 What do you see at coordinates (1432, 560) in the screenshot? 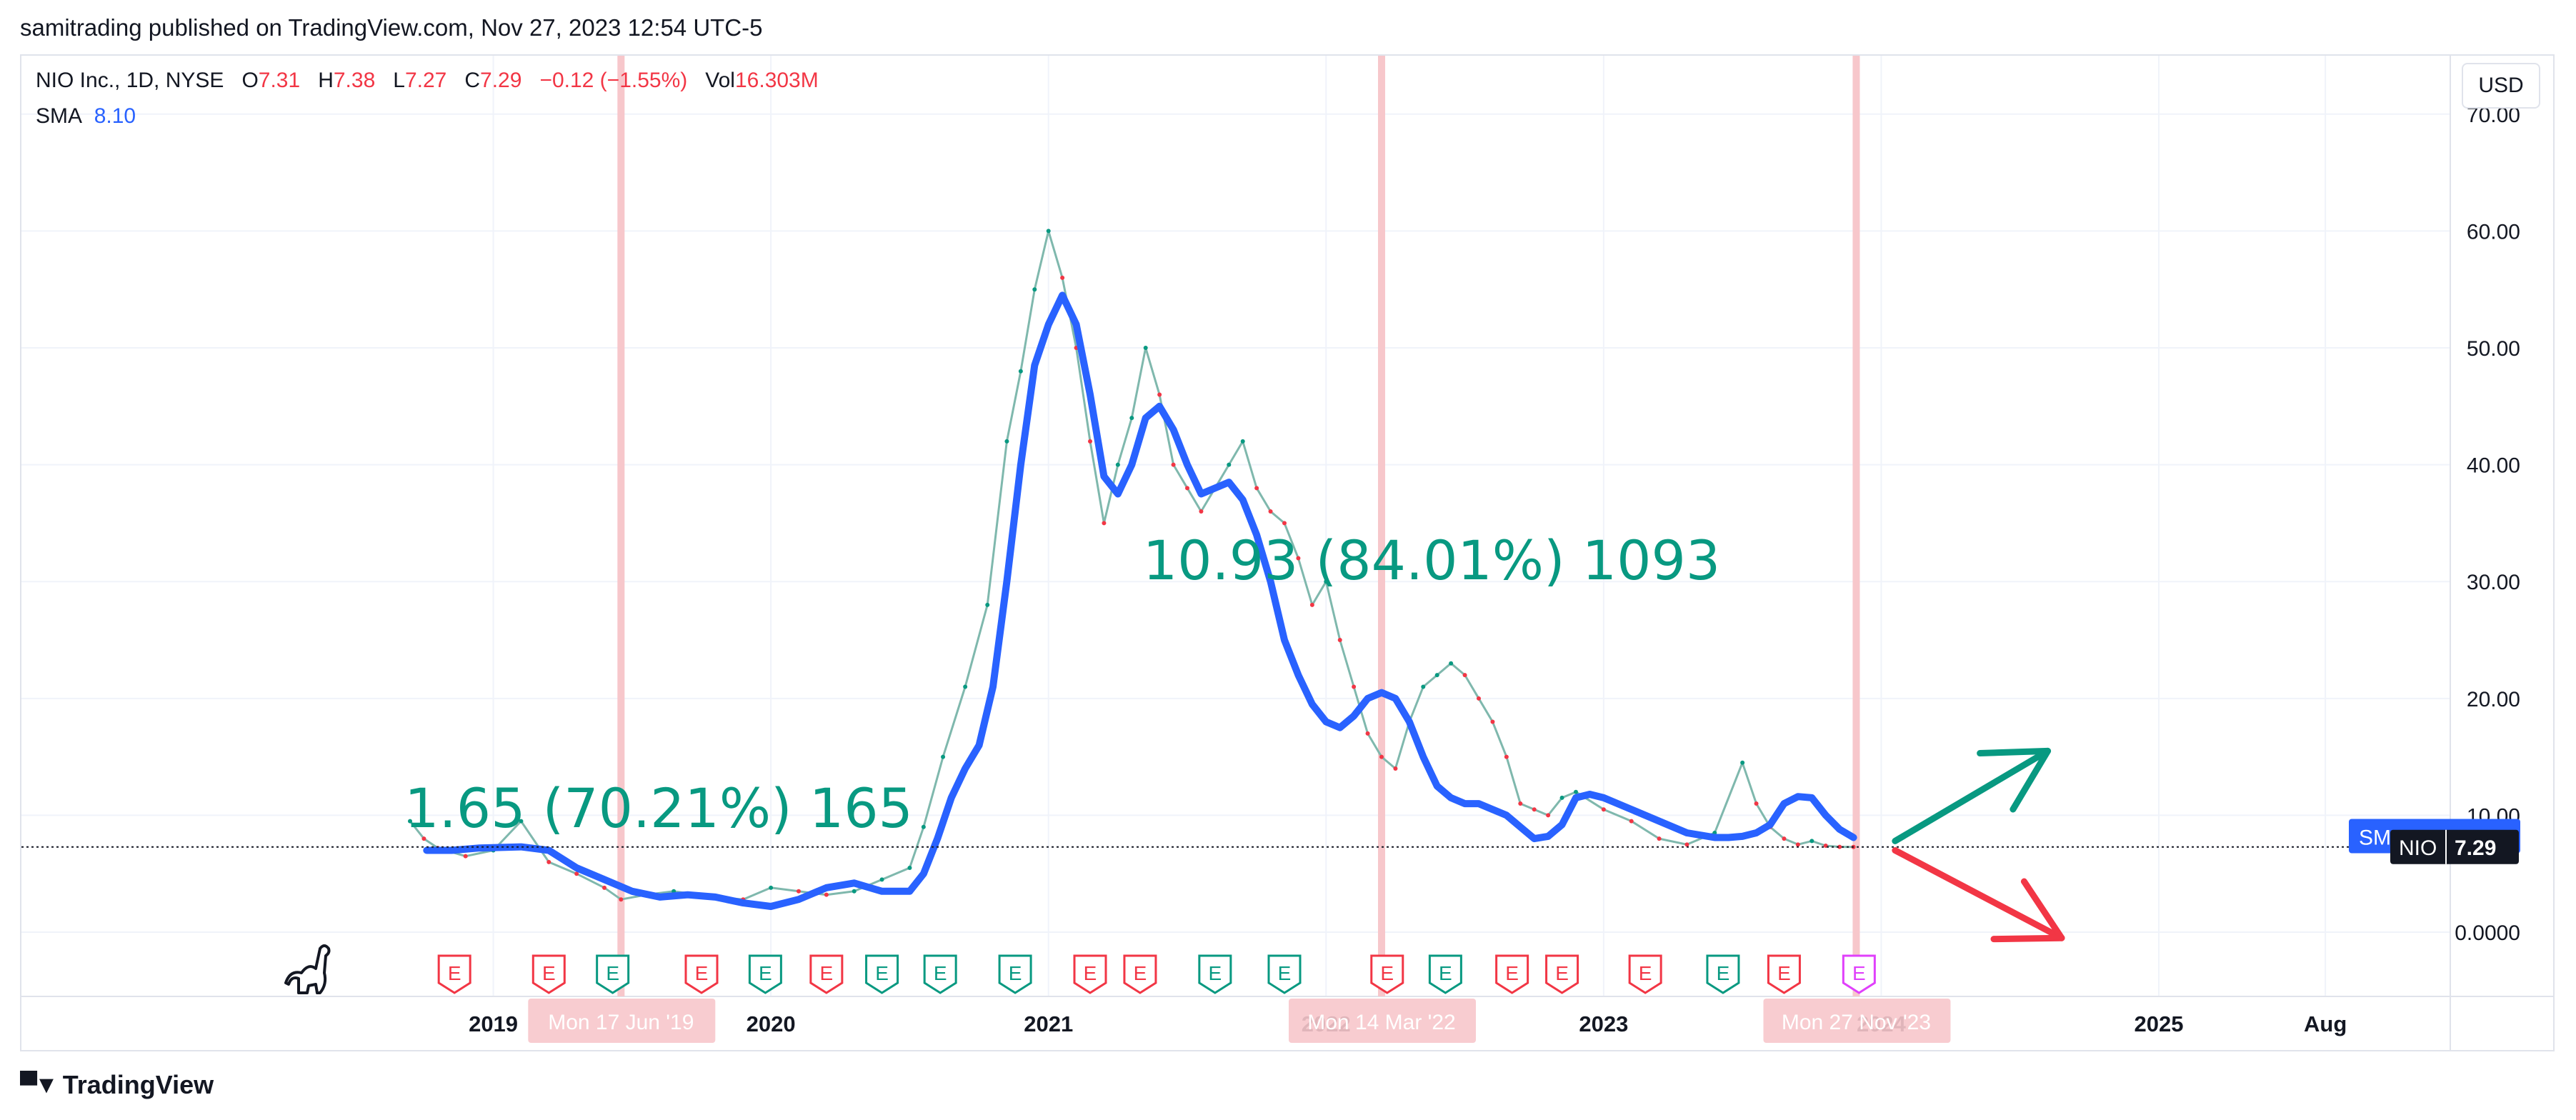
I see `measure-annotation: 10.93 (84.01%) 1093` at bounding box center [1432, 560].